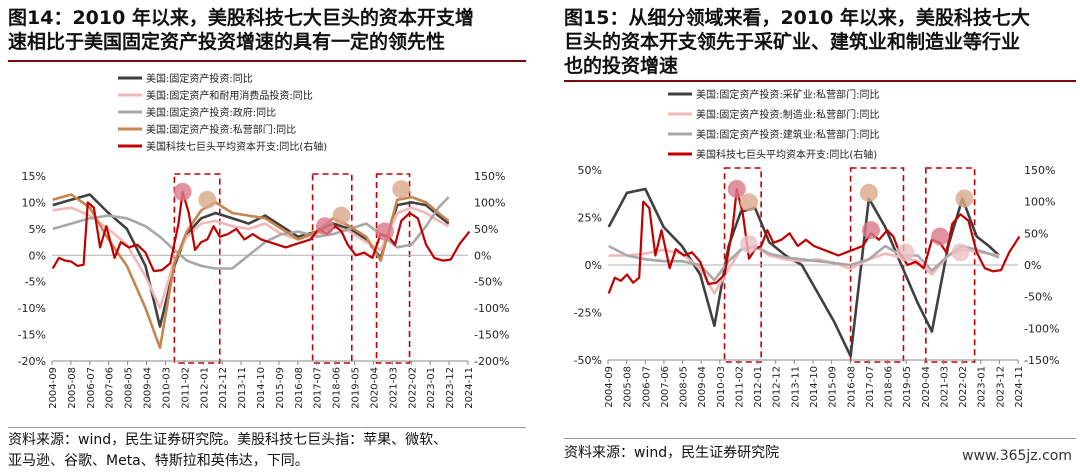 The image size is (1080, 476). I want to click on source-line: 资料来源：wind，民生证券研究院。美股科技七巨头指：苹果、微软、, so click(228, 440).